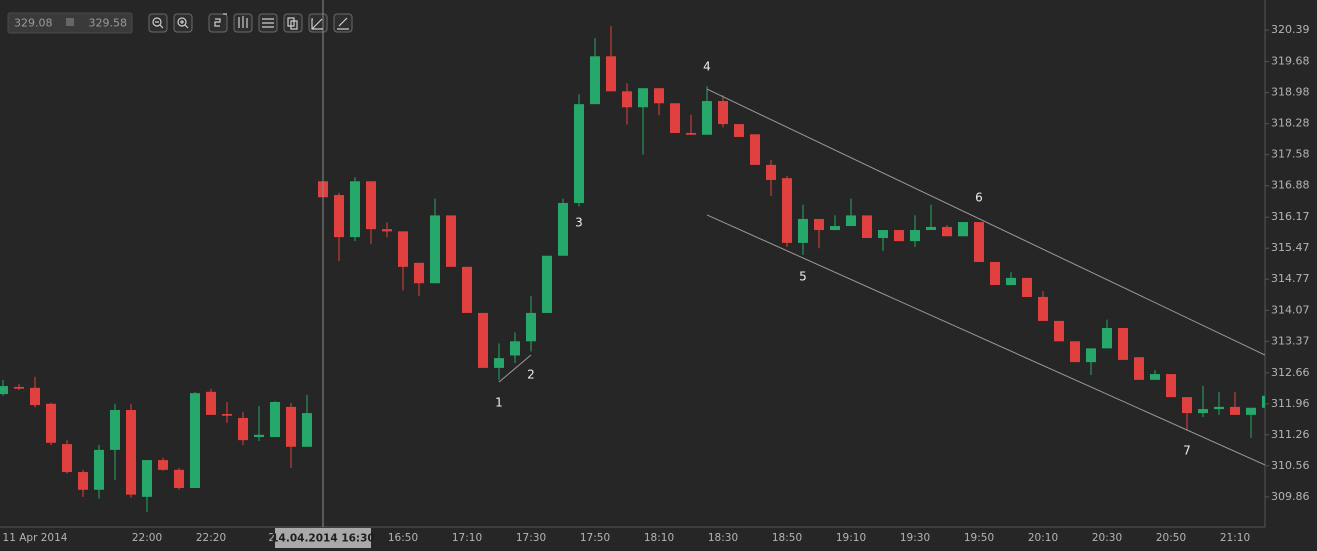  I want to click on x-tick-label: 18:30, so click(723, 538).